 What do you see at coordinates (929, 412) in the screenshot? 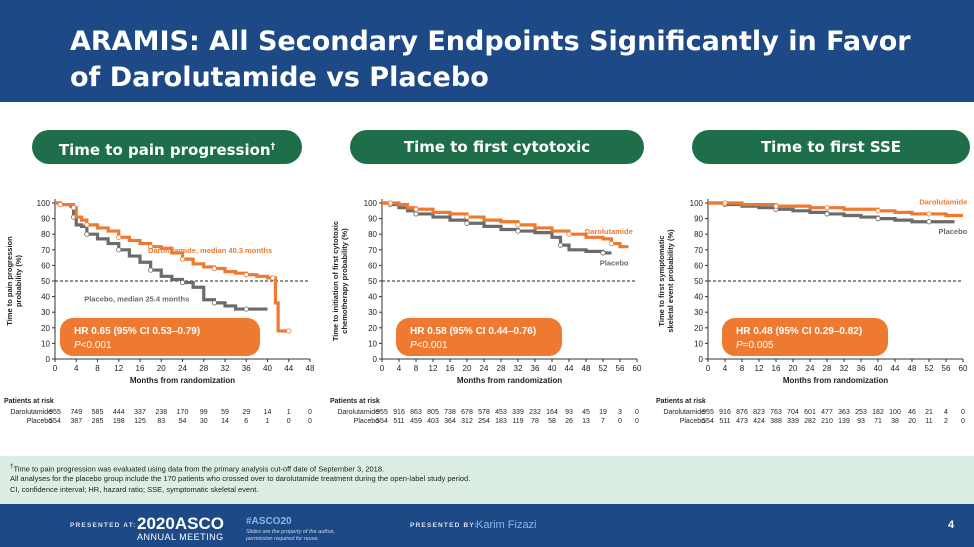
I see `risk-value: 21` at bounding box center [929, 412].